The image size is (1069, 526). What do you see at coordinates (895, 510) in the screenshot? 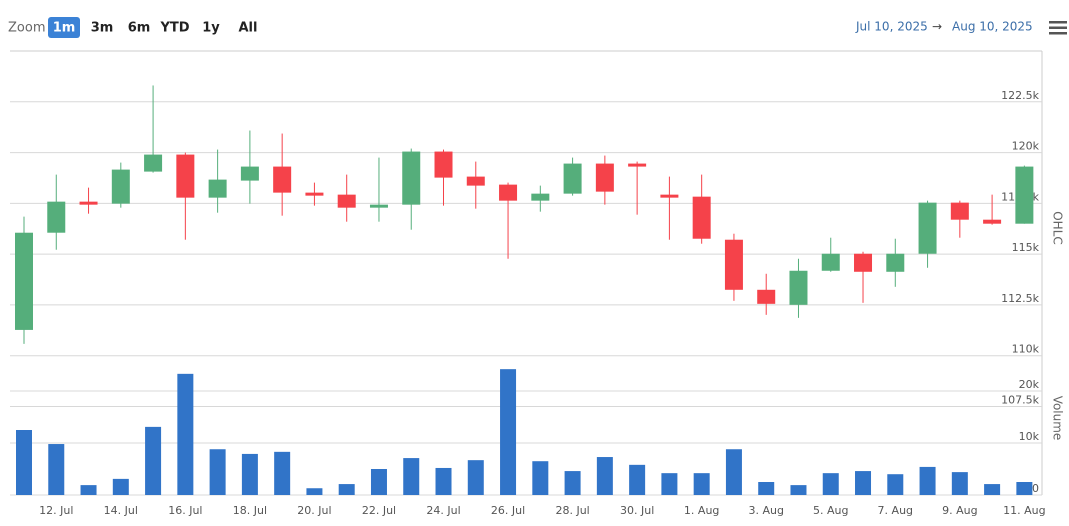
I see `x-tick-label: 7. Aug` at bounding box center [895, 510].